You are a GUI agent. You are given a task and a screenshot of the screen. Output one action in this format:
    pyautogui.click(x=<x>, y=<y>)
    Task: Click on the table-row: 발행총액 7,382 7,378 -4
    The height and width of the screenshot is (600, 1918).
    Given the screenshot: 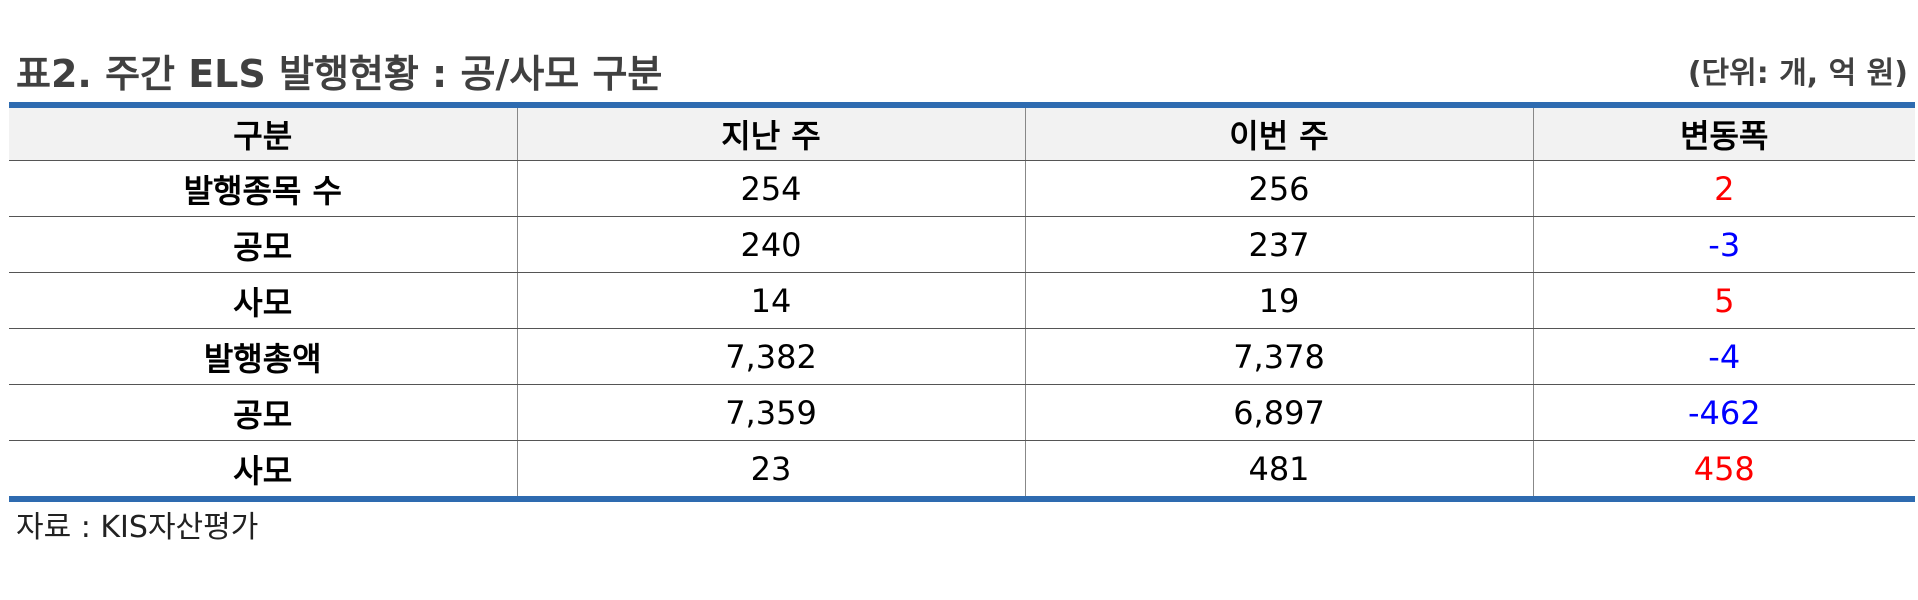 What is the action you would take?
    pyautogui.click(x=962, y=356)
    